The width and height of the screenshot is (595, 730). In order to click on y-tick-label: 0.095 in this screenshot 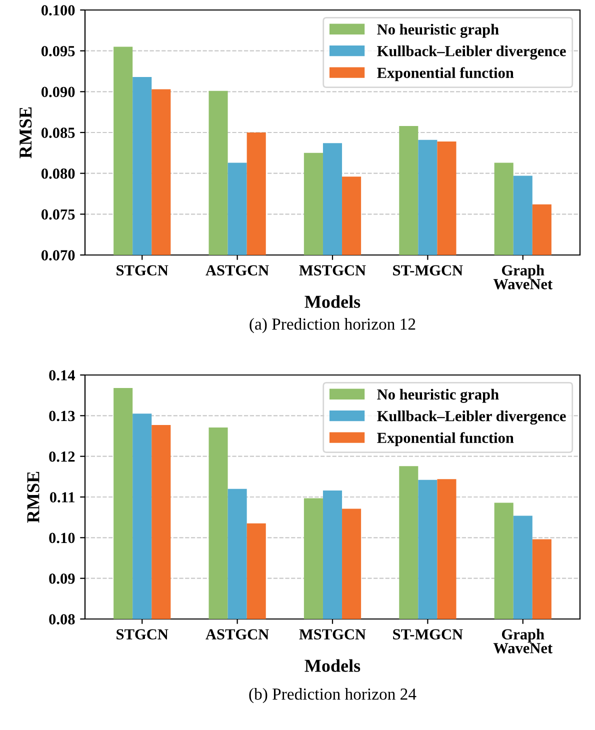, I will do `click(58, 51)`.